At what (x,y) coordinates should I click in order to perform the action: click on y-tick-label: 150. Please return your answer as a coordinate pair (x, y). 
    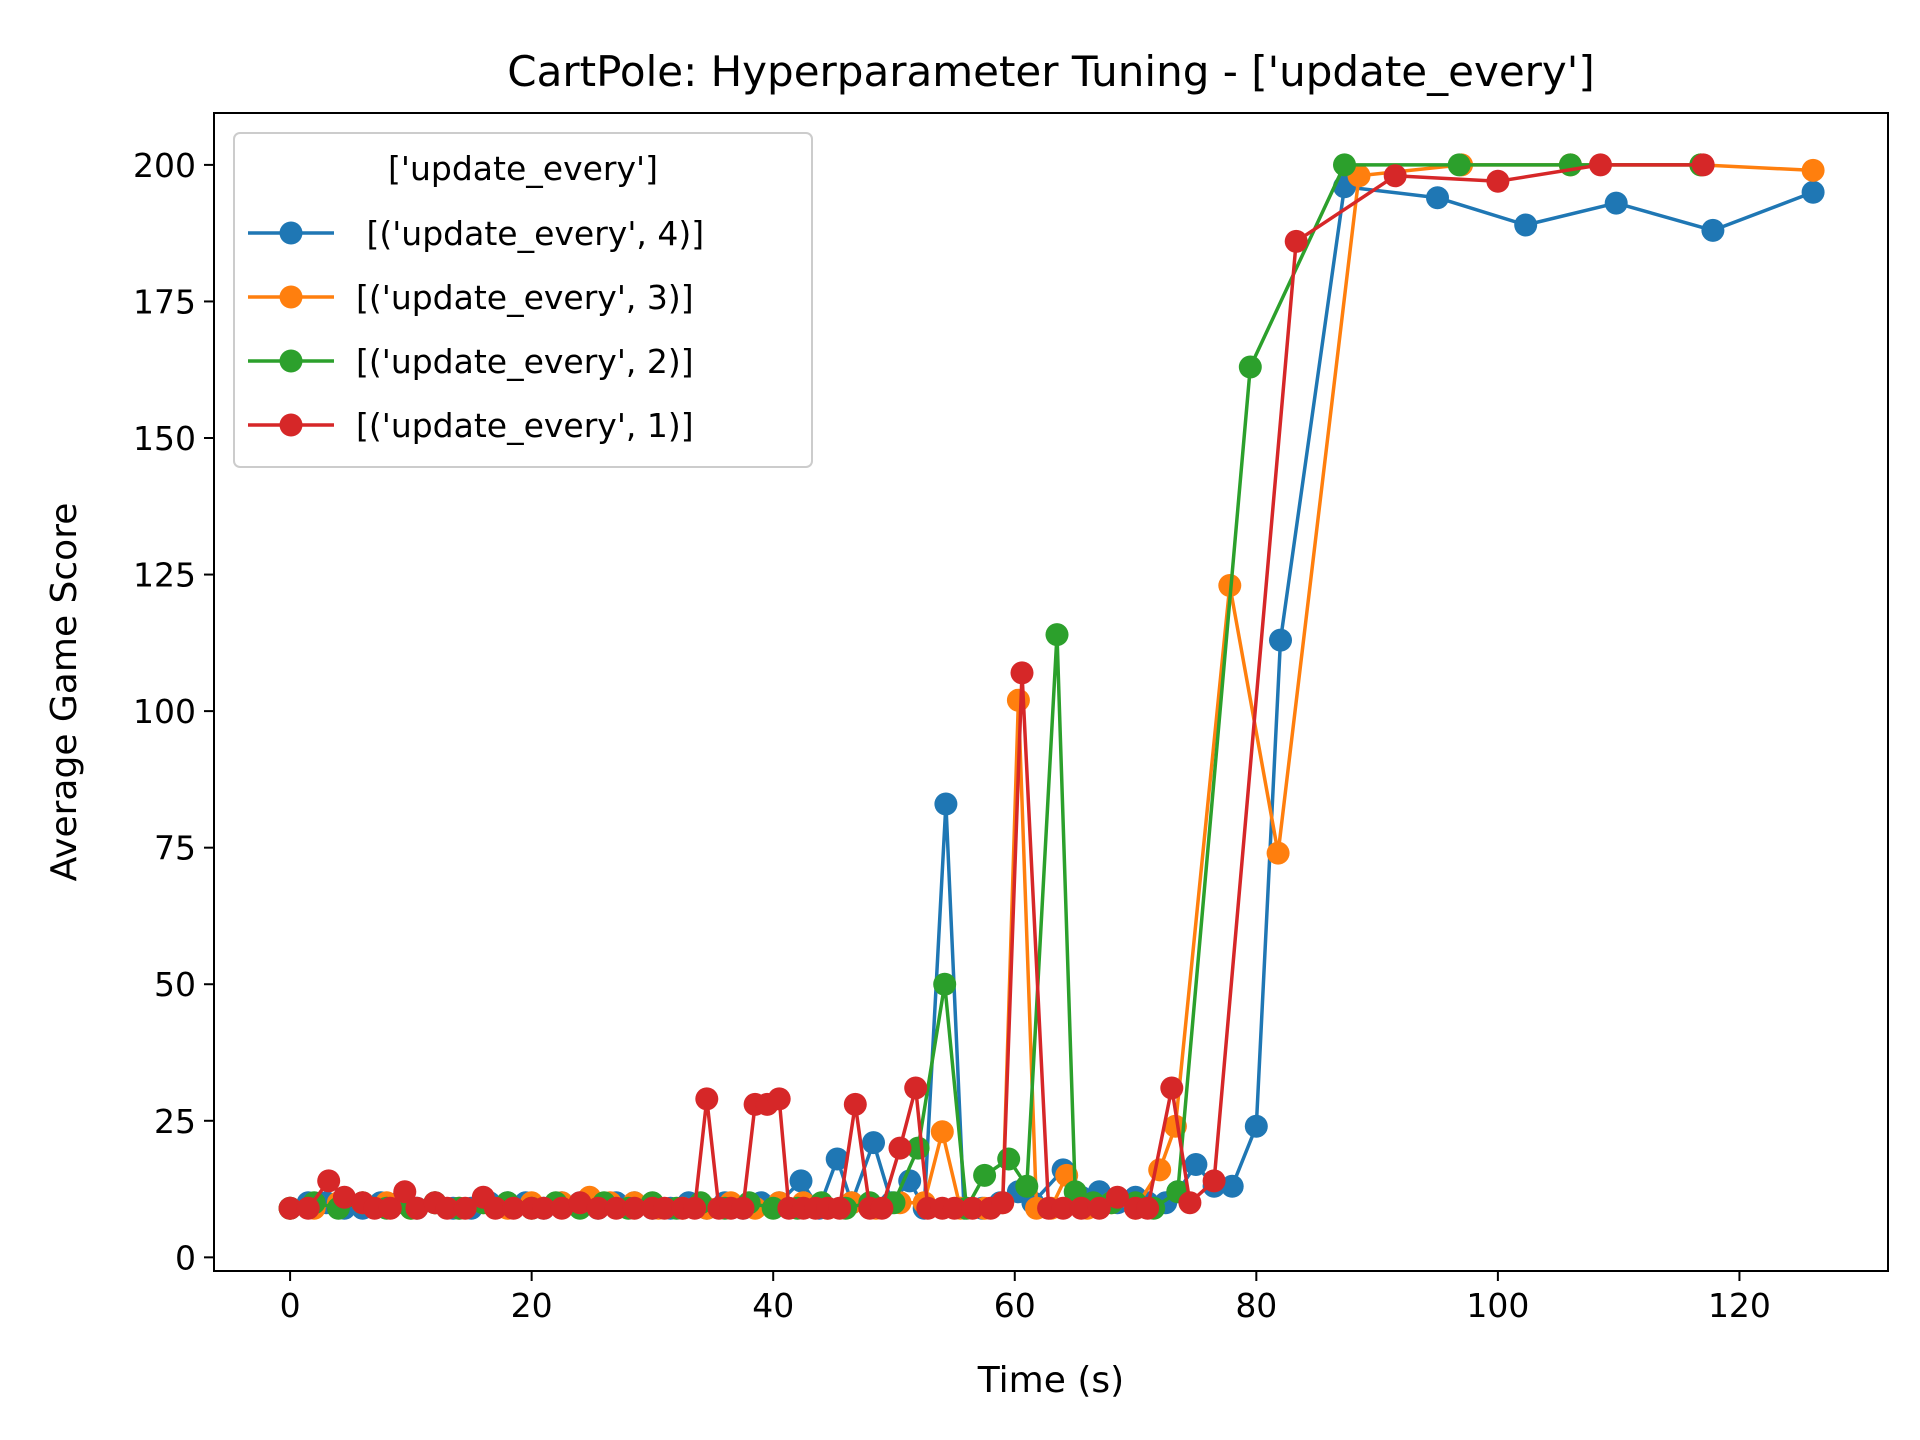
    Looking at the image, I should click on (164, 438).